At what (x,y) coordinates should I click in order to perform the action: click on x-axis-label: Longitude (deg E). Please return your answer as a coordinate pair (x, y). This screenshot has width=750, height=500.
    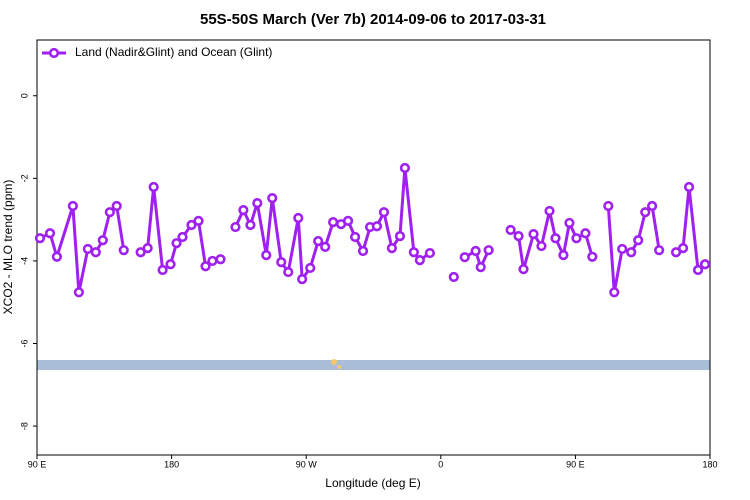
    Looking at the image, I should click on (372, 483).